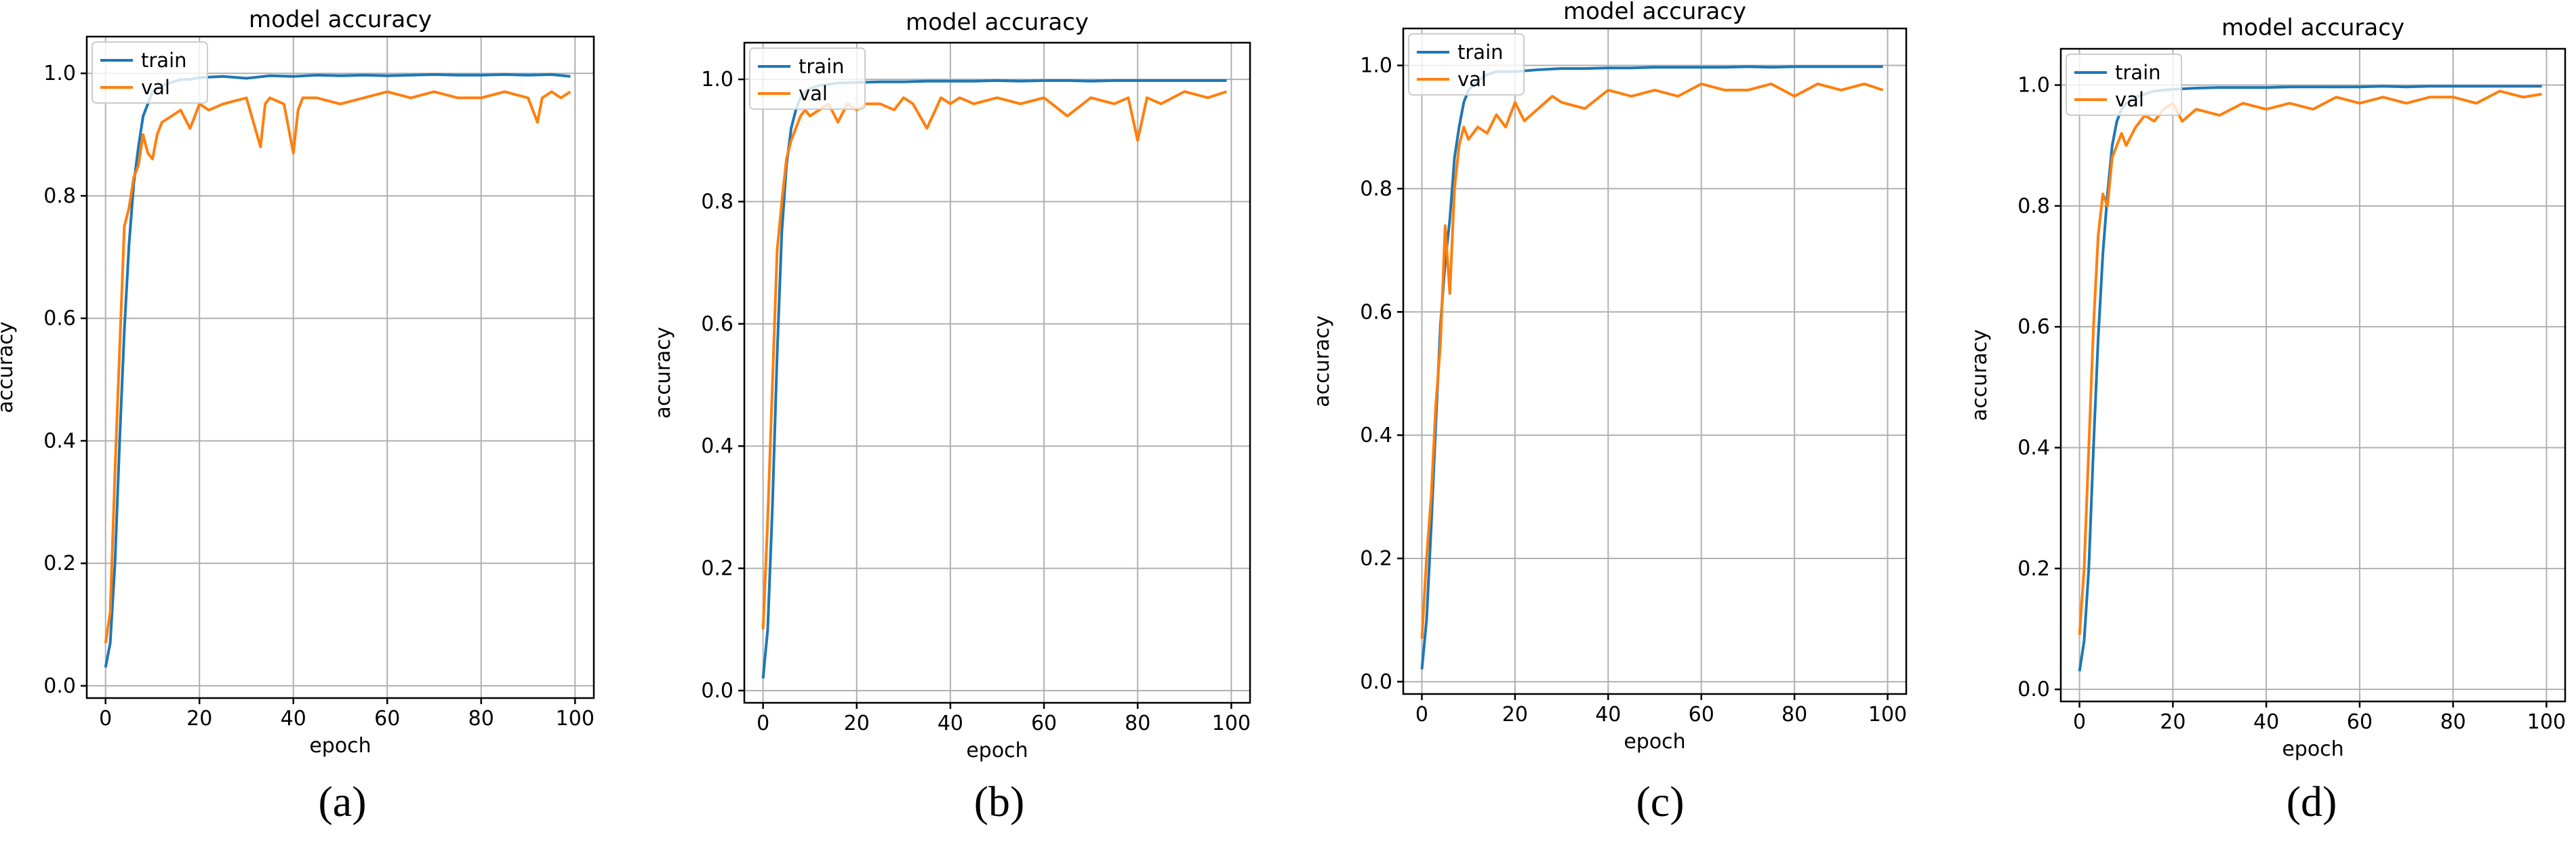 The width and height of the screenshot is (2576, 858). I want to click on panel-caption-c: (c), so click(1660, 801).